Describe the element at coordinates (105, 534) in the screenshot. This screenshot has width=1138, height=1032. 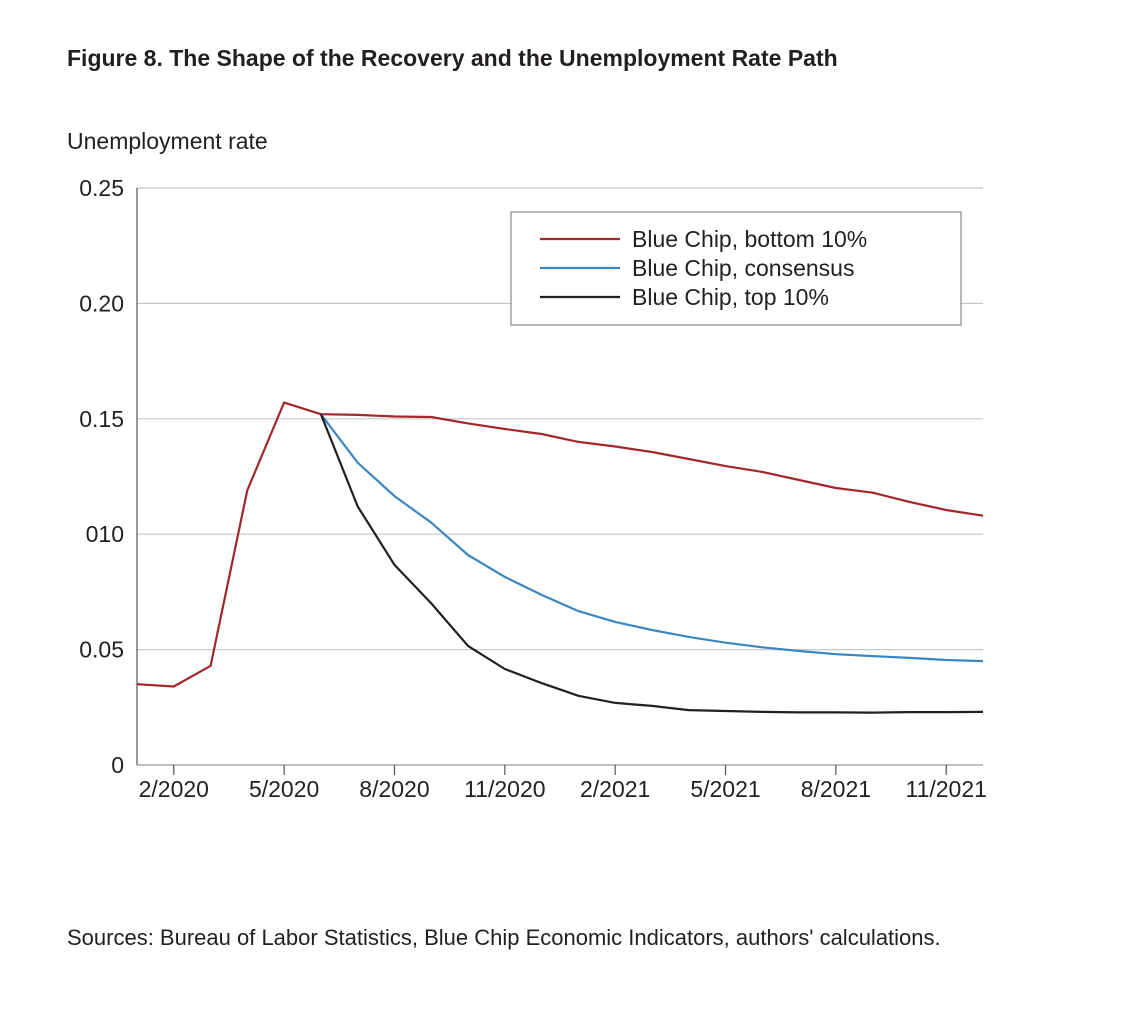
I see `y-tick-label: 010` at that location.